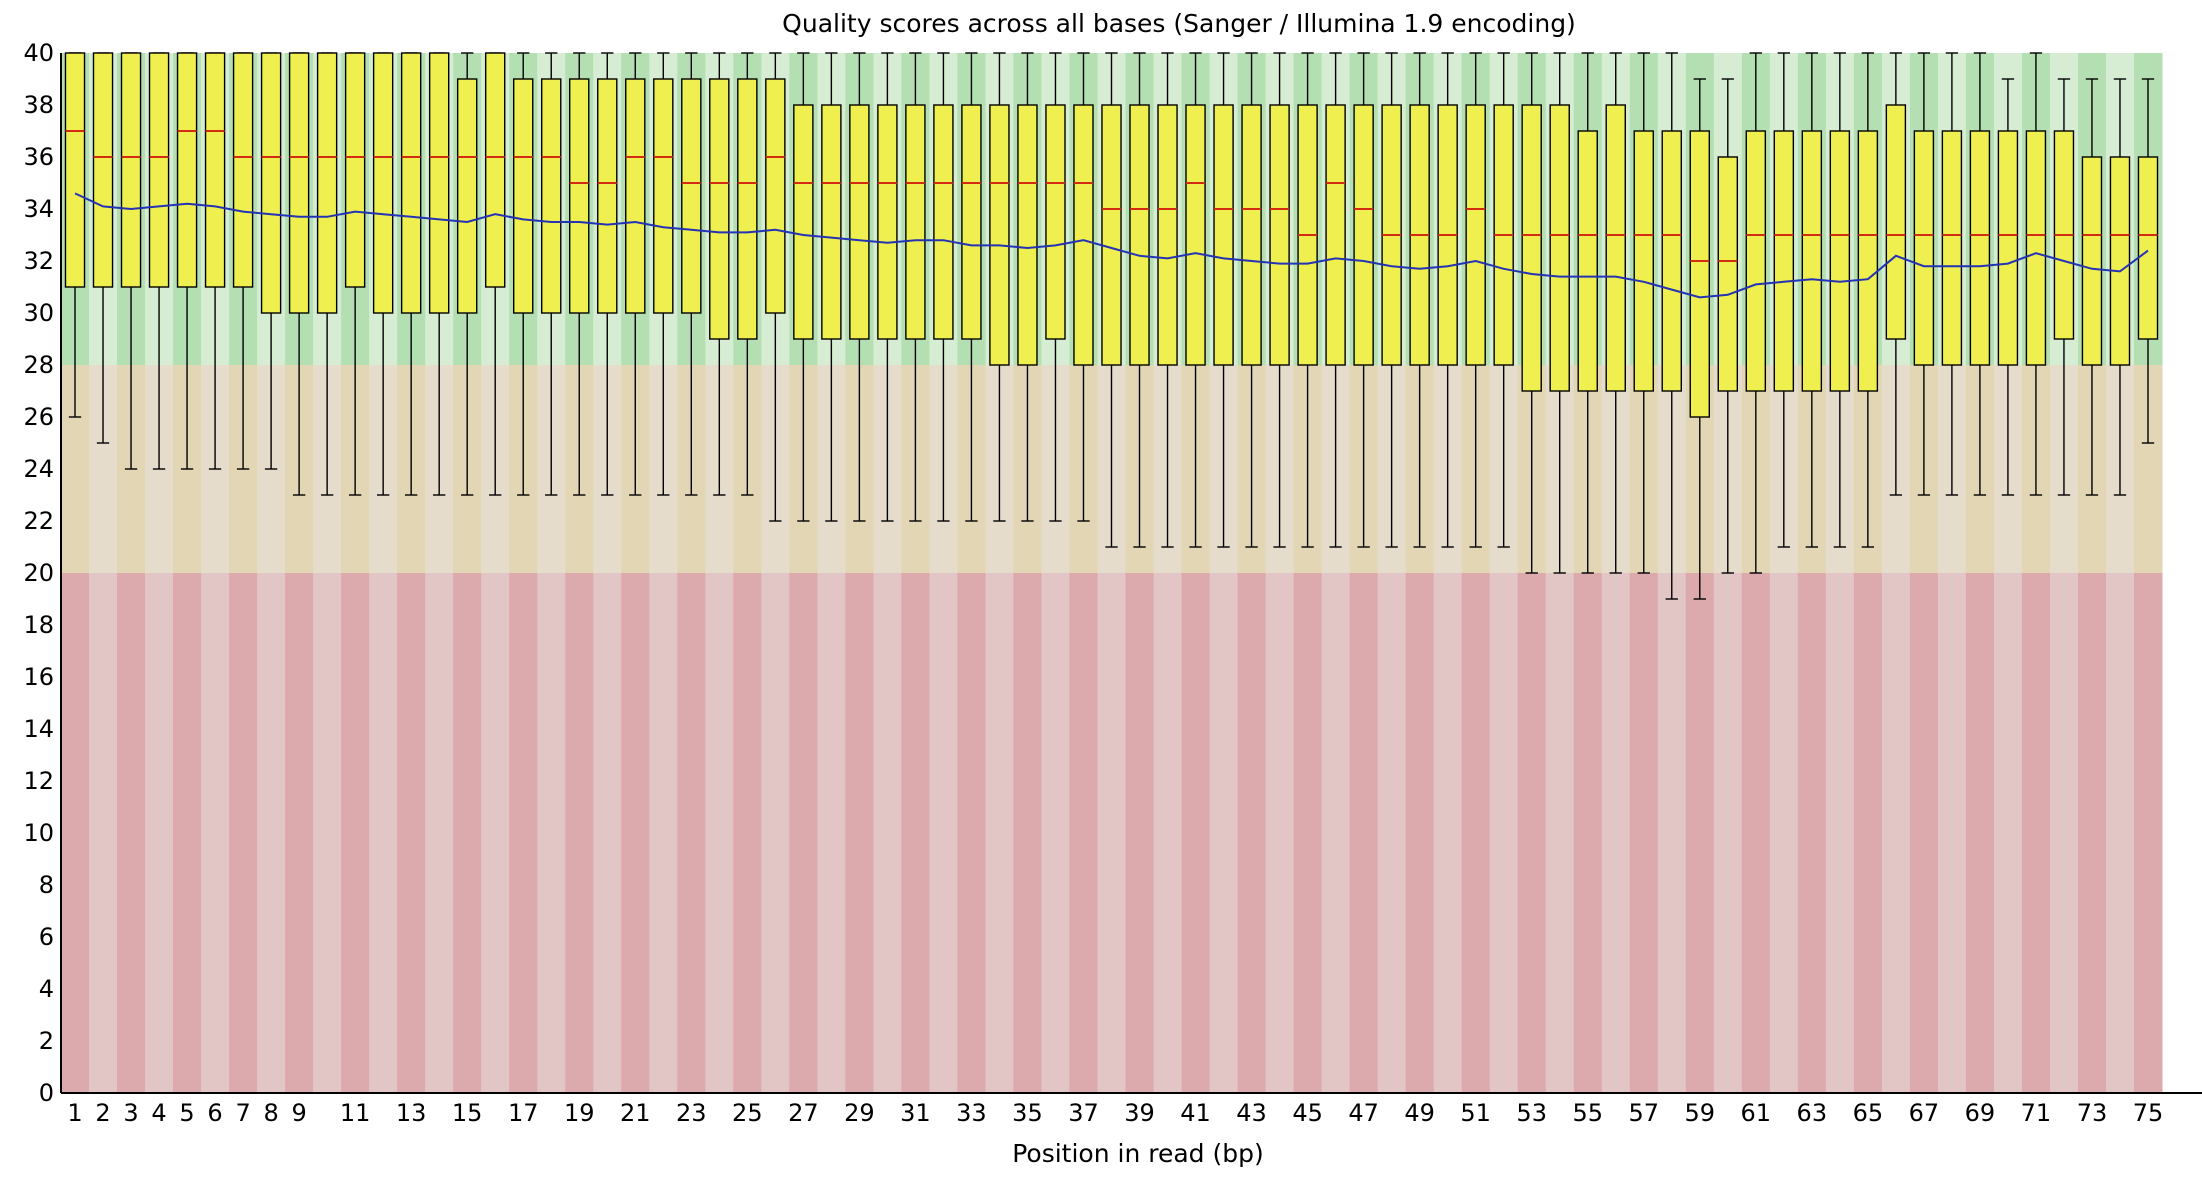  What do you see at coordinates (38, 261) in the screenshot?
I see `y-tick-label: 32` at bounding box center [38, 261].